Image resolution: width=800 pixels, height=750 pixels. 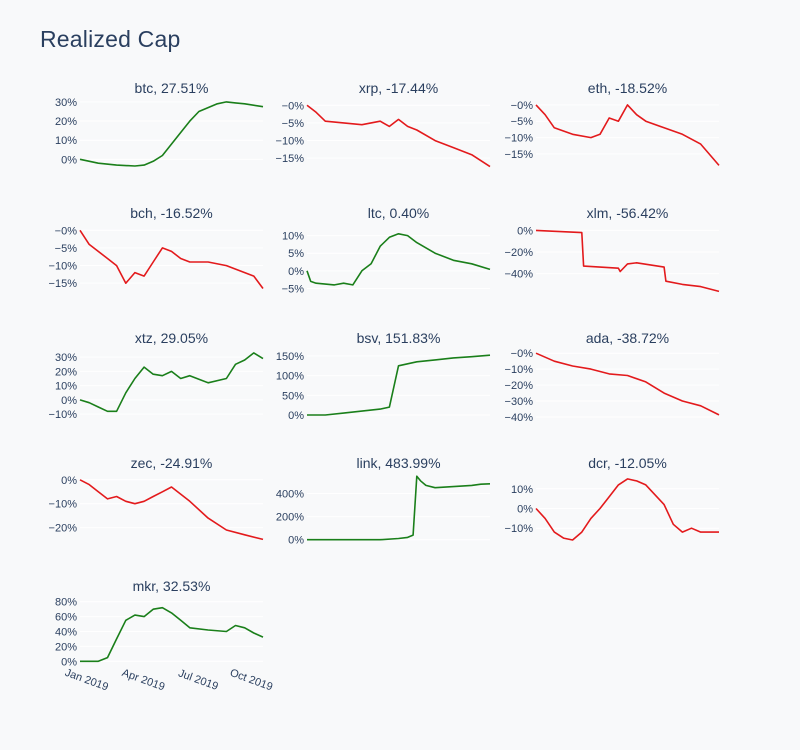 I want to click on y-tick-label: 50%, so click(x=293, y=396).